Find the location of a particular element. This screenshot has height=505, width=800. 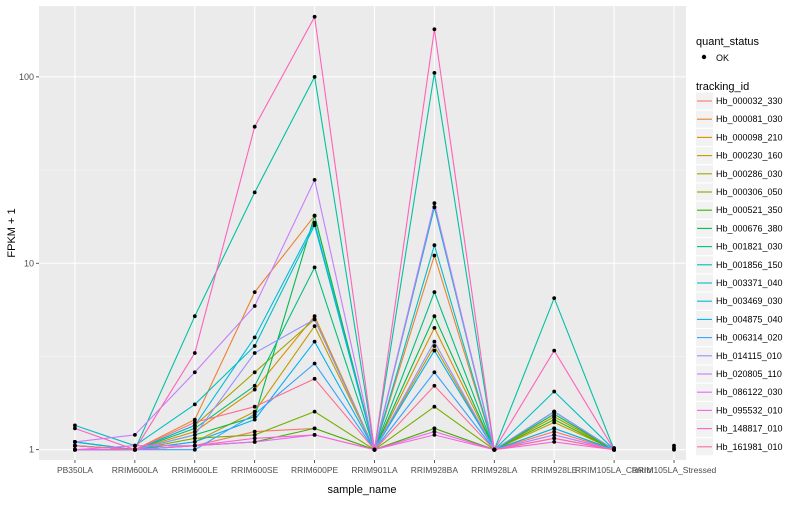

legend-label: Hb_000306_050 is located at coordinates (749, 192).